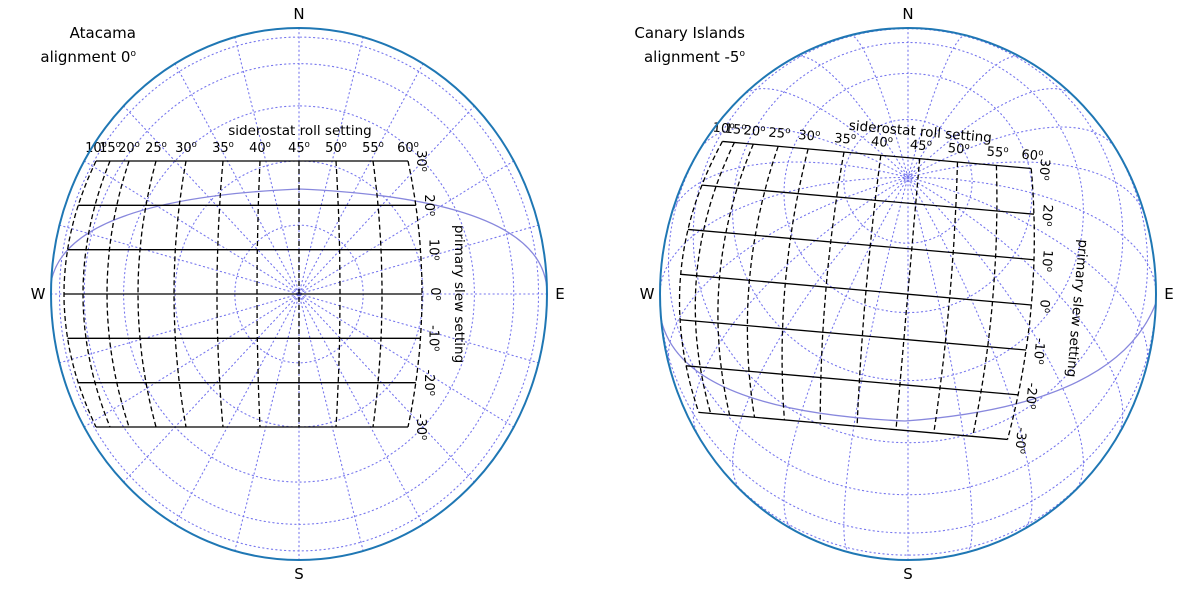 The height and width of the screenshot is (595, 1180). What do you see at coordinates (779, 133) in the screenshot?
I see `roll-tick-label: 25o` at bounding box center [779, 133].